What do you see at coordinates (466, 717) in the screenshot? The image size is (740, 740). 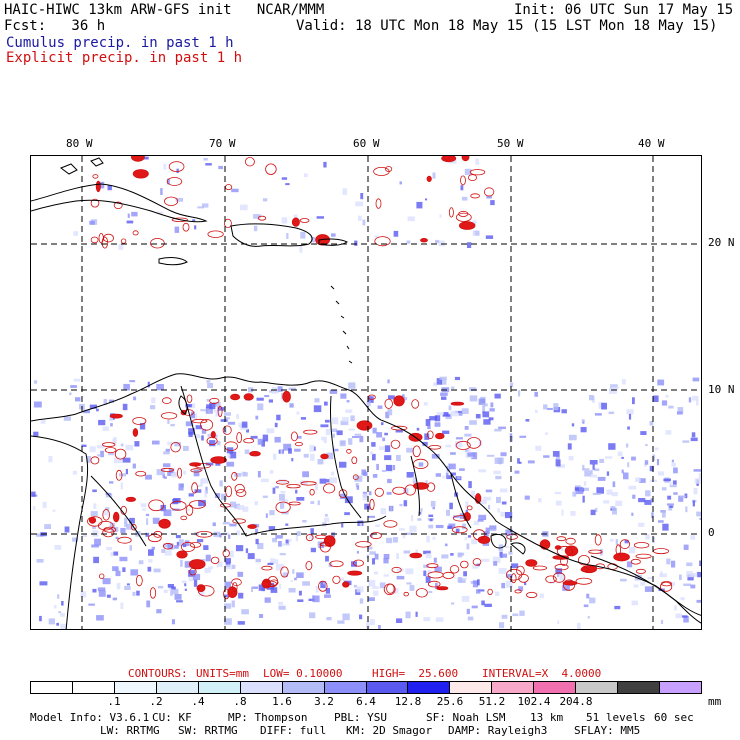 I see `footer-sf: SF: Noah LSM` at bounding box center [466, 717].